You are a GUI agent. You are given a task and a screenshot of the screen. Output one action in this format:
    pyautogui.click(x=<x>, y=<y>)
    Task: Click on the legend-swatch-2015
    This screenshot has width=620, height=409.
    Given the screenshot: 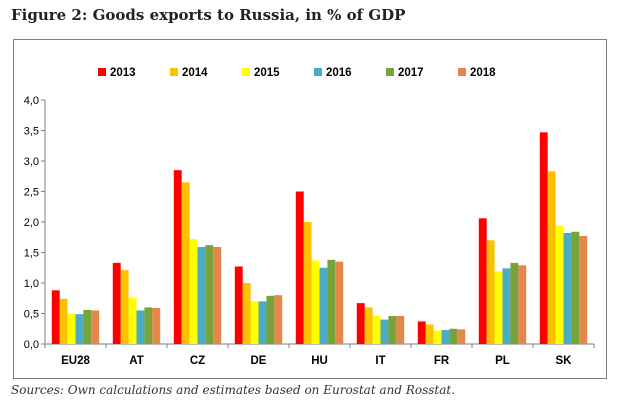 What is the action you would take?
    pyautogui.click(x=246, y=72)
    